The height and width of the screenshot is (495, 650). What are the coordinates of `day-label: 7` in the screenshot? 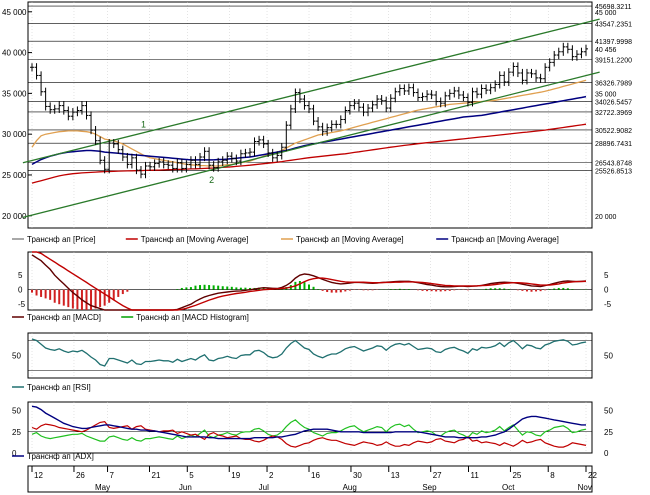 It's located at (112, 475).